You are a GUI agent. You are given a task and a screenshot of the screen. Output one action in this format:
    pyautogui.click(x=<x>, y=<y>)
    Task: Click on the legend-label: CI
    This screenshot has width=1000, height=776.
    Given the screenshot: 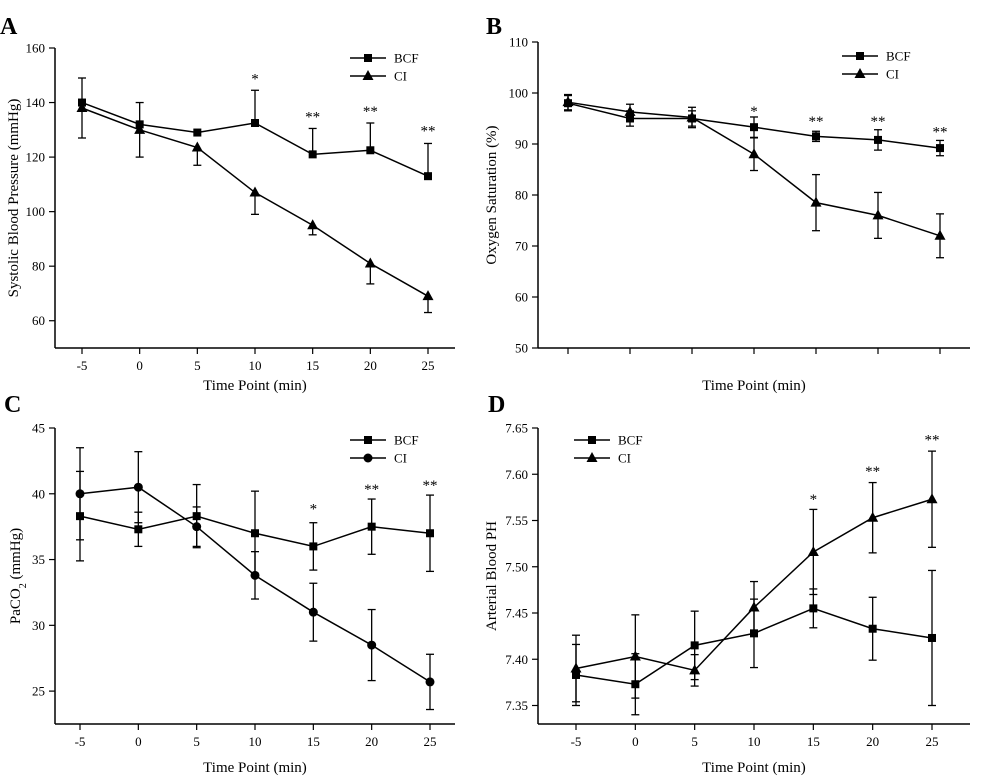 What is the action you would take?
    pyautogui.click(x=400, y=458)
    